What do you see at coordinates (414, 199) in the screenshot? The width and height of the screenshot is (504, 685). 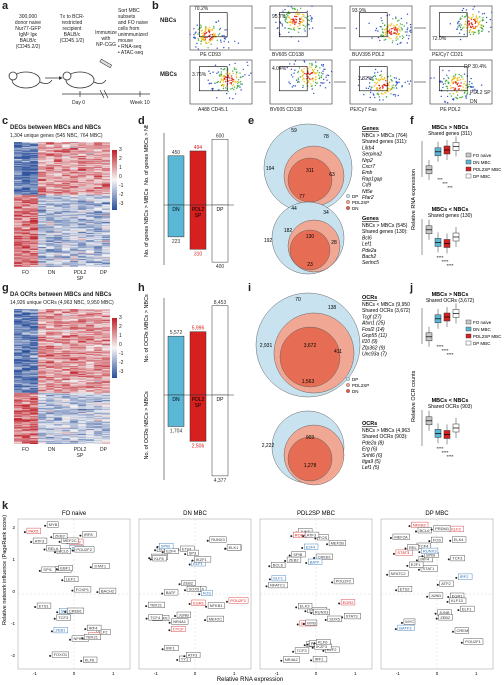 I see `box-ylabel: Relative RNA expression` at bounding box center [414, 199].